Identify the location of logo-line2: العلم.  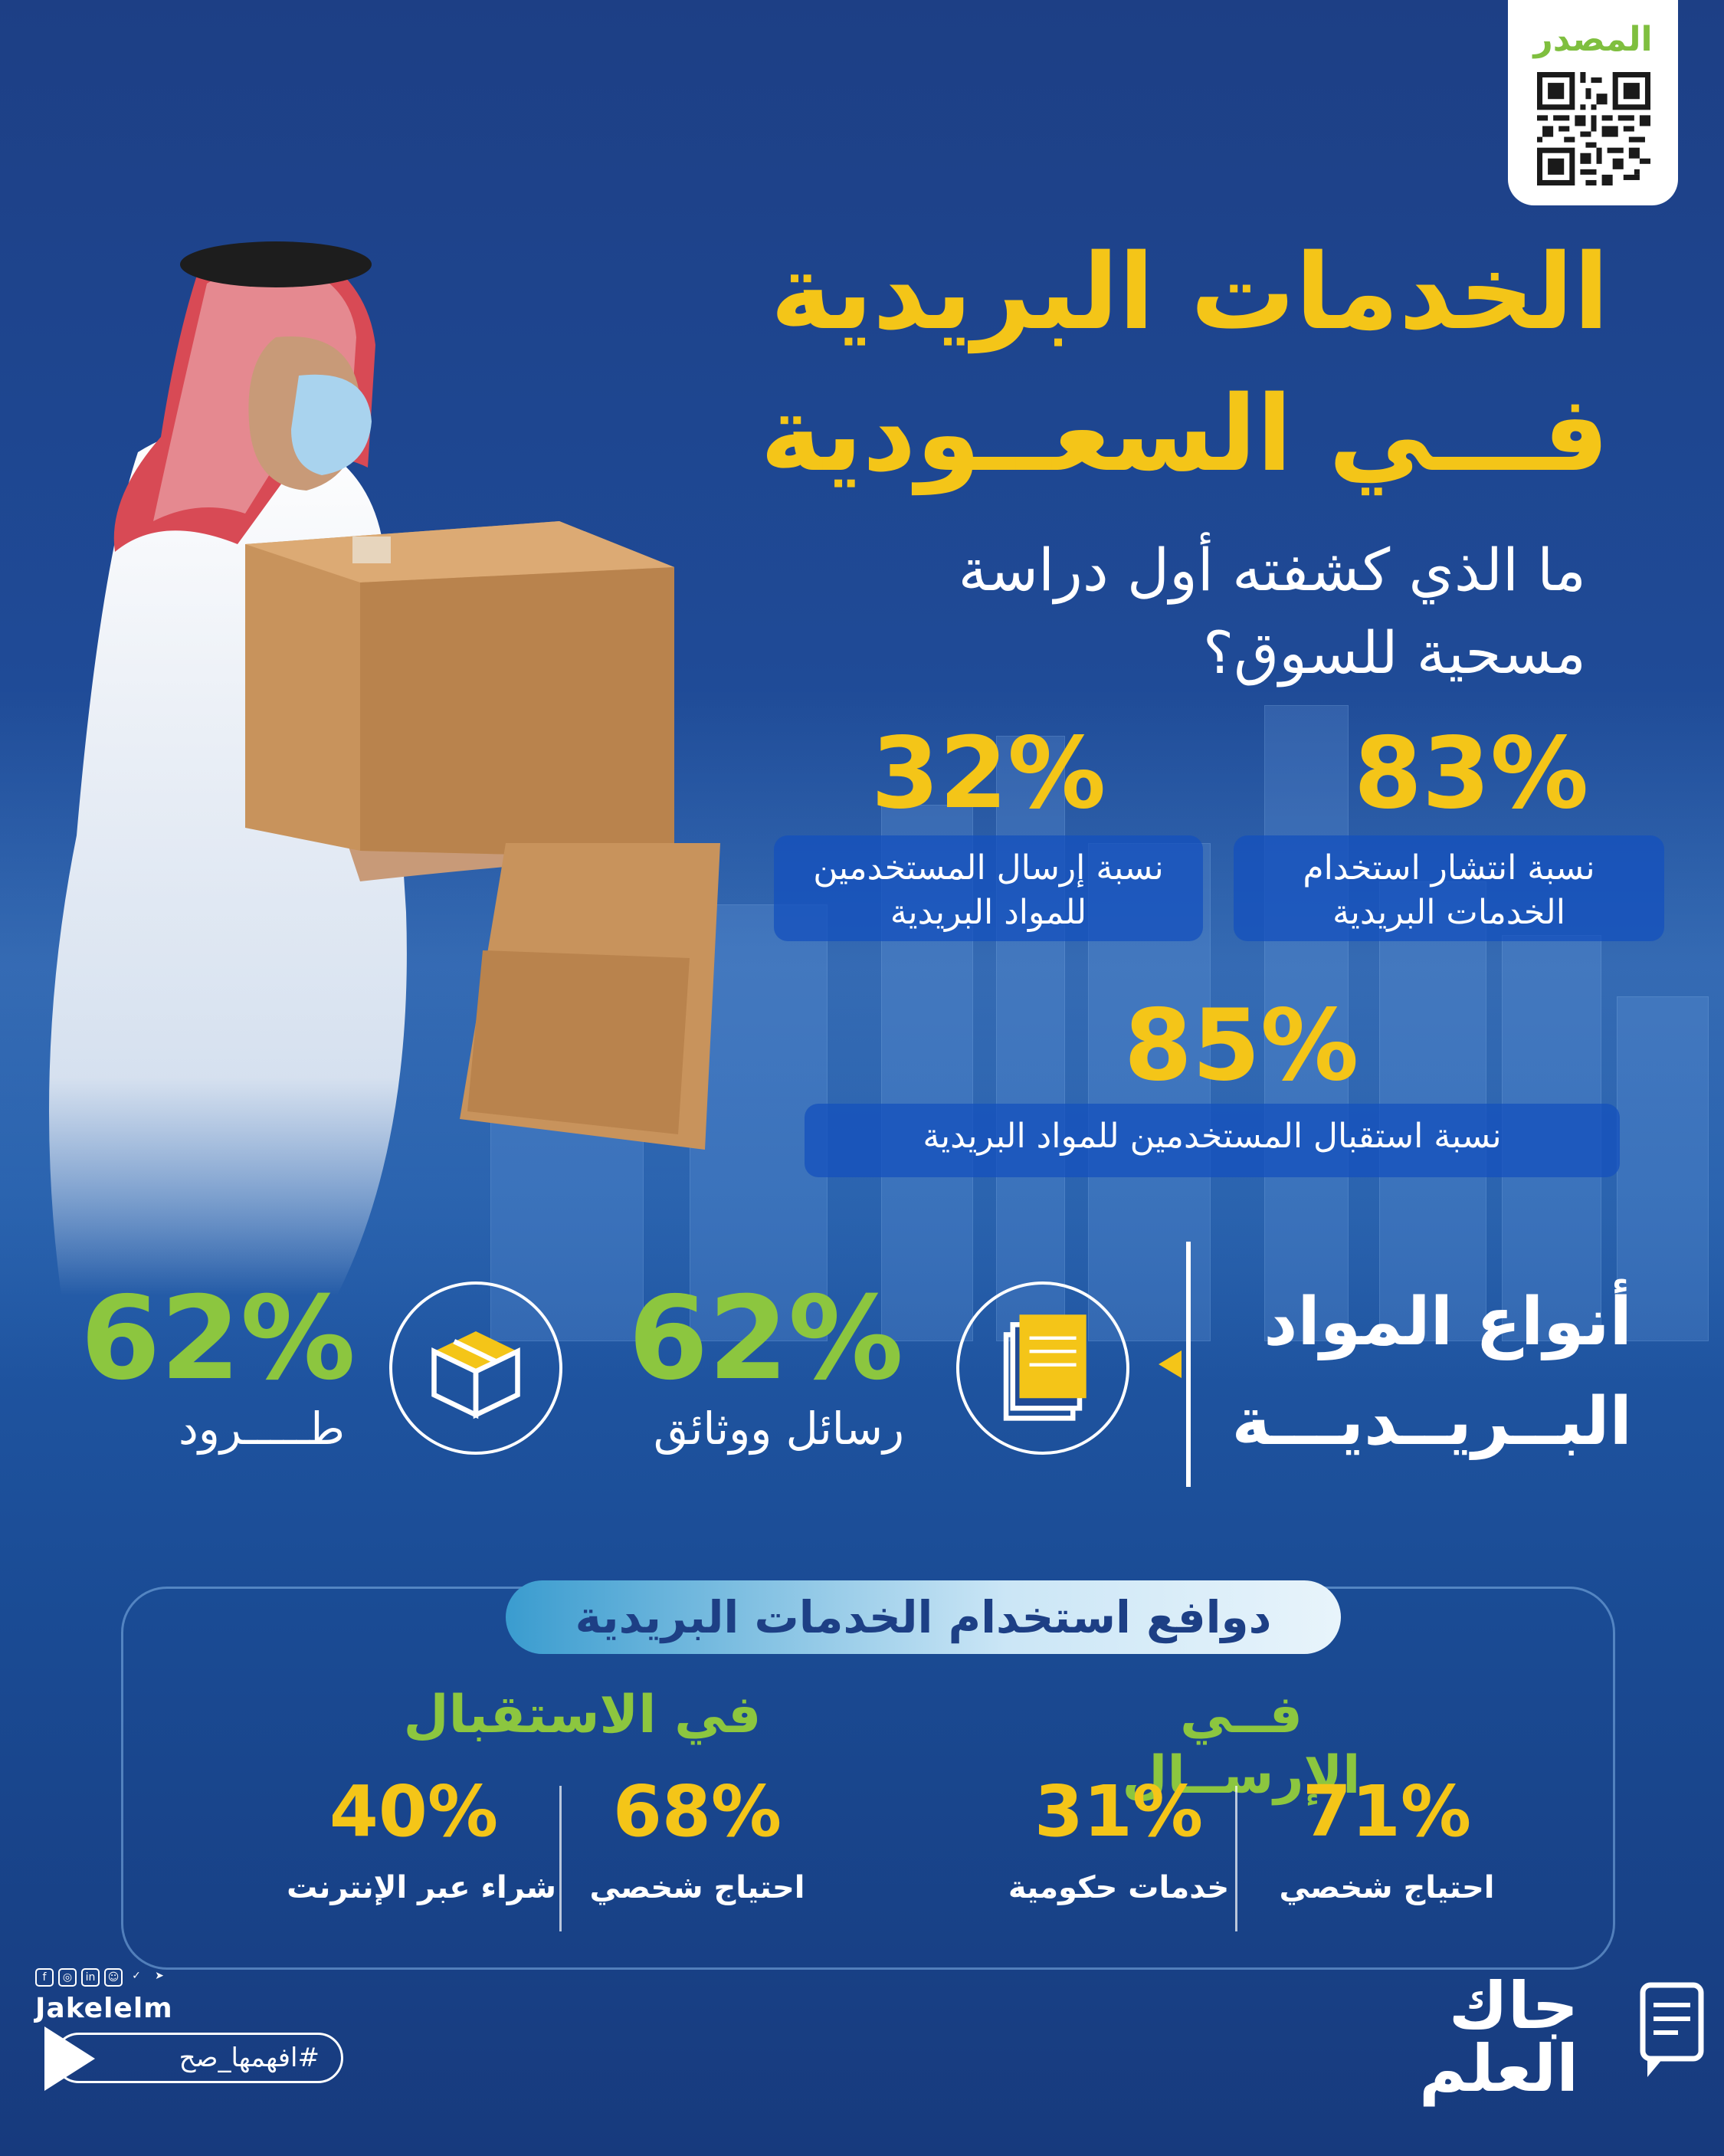
(1498, 2068).